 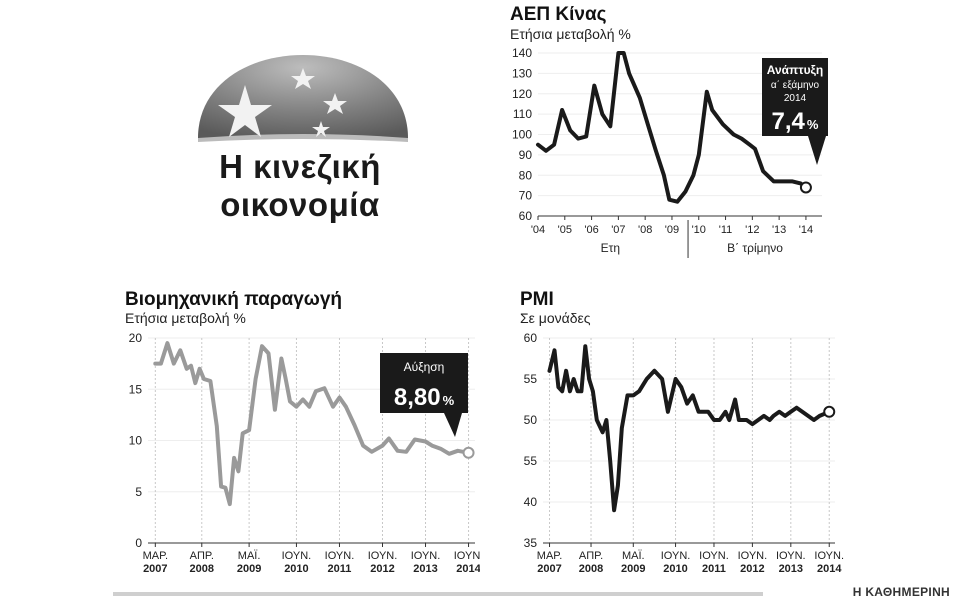 What do you see at coordinates (424, 367) in the screenshot?
I see `badge-line1: Αύξηση` at bounding box center [424, 367].